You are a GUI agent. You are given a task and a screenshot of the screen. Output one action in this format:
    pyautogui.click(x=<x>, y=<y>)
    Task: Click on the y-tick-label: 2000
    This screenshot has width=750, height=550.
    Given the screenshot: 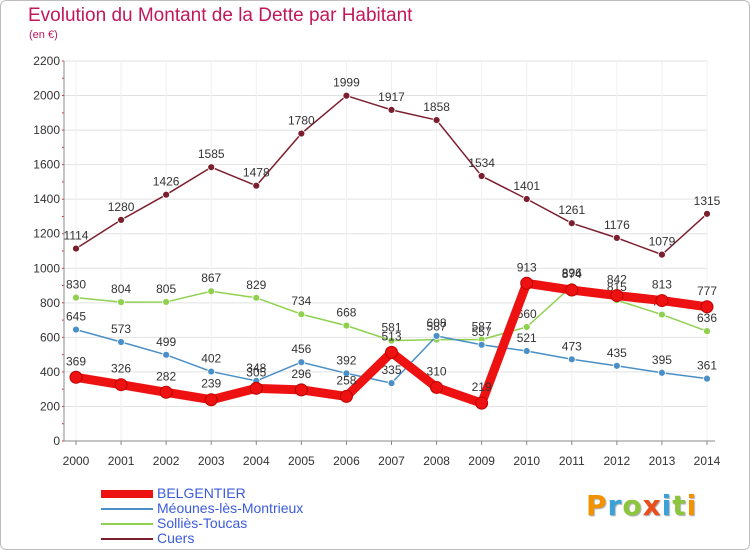 What is the action you would take?
    pyautogui.click(x=46, y=96)
    